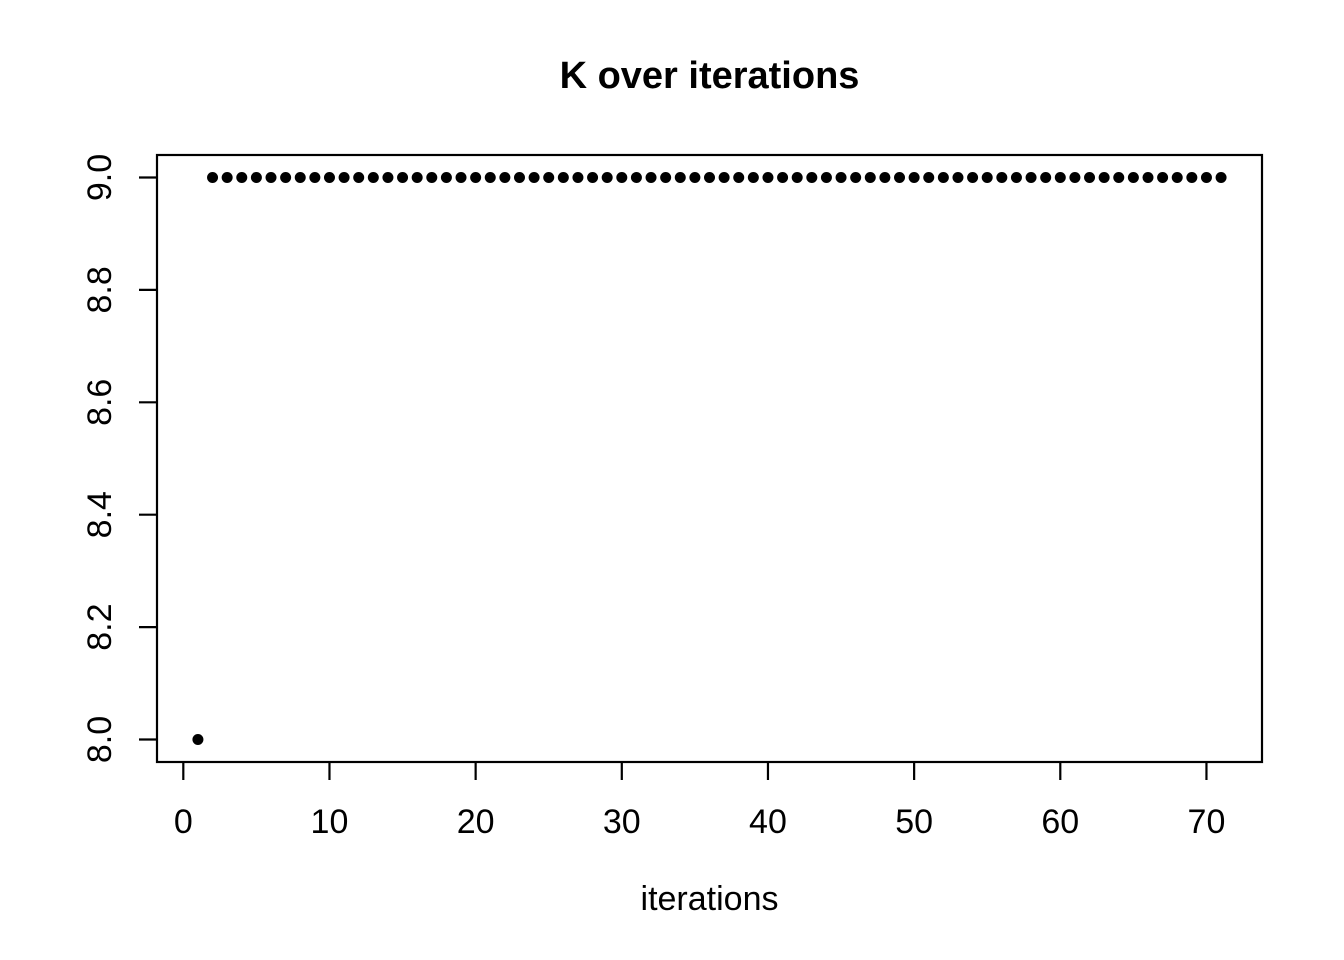 The height and width of the screenshot is (960, 1344). I want to click on y-axis-tick-label: 8.4, so click(100, 514).